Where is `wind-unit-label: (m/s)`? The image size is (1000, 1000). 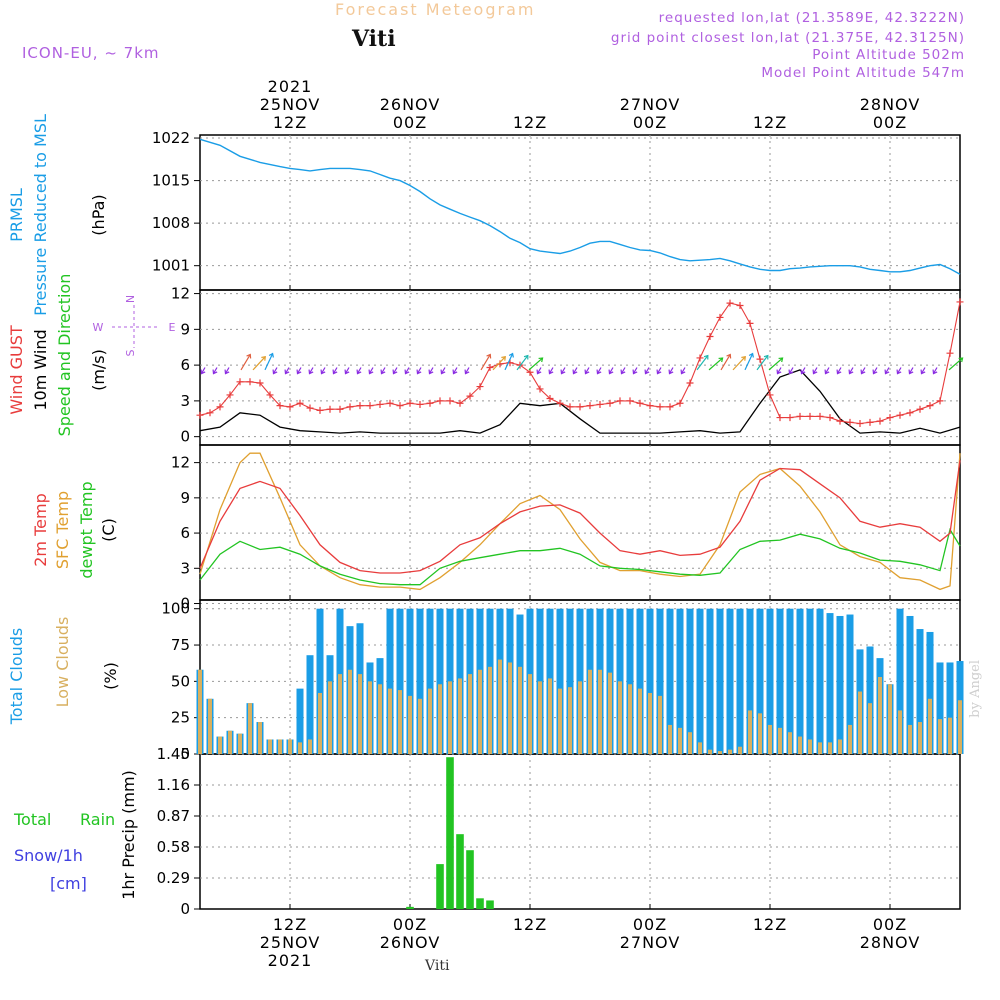
wind-unit-label: (m/s) is located at coordinates (98, 370).